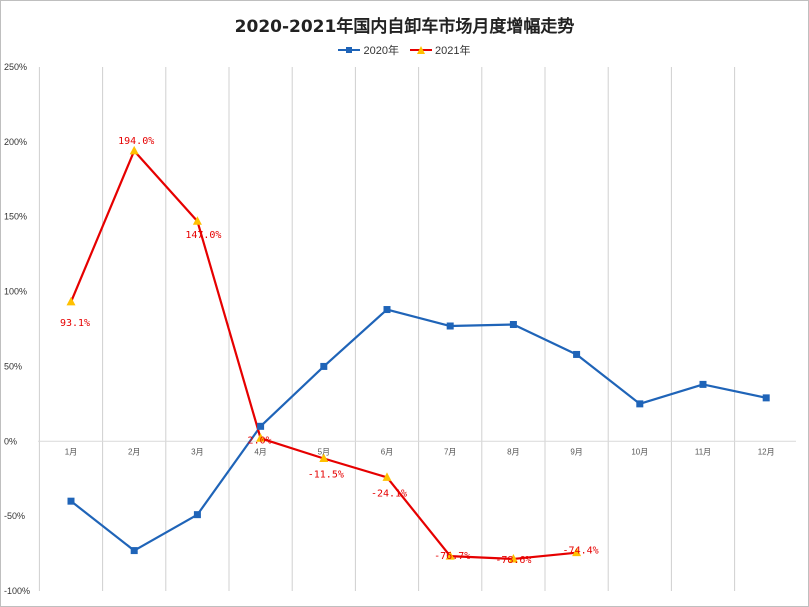 The width and height of the screenshot is (809, 607). I want to click on x-tick-label: 2月, so click(134, 451).